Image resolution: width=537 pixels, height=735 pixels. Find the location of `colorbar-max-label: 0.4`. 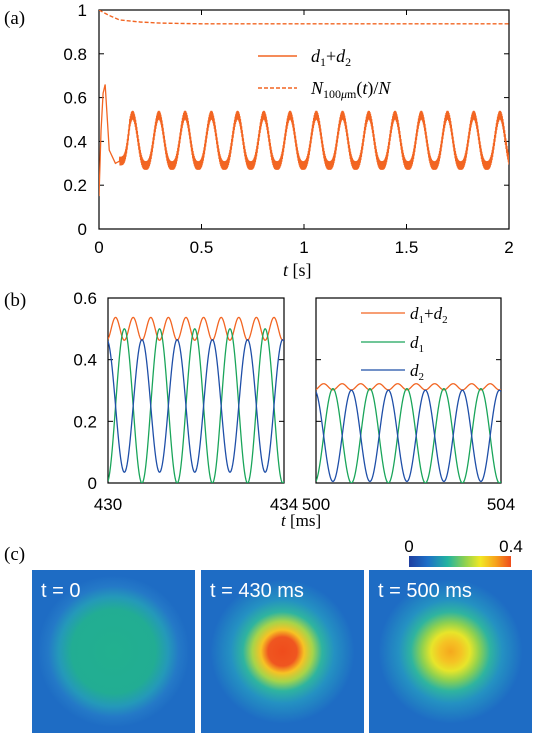

colorbar-max-label: 0.4 is located at coordinates (511, 546).